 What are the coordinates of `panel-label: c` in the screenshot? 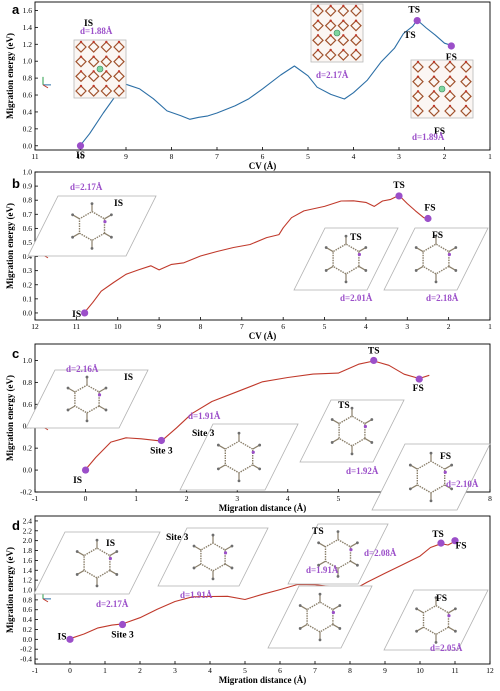 It's located at (15, 353).